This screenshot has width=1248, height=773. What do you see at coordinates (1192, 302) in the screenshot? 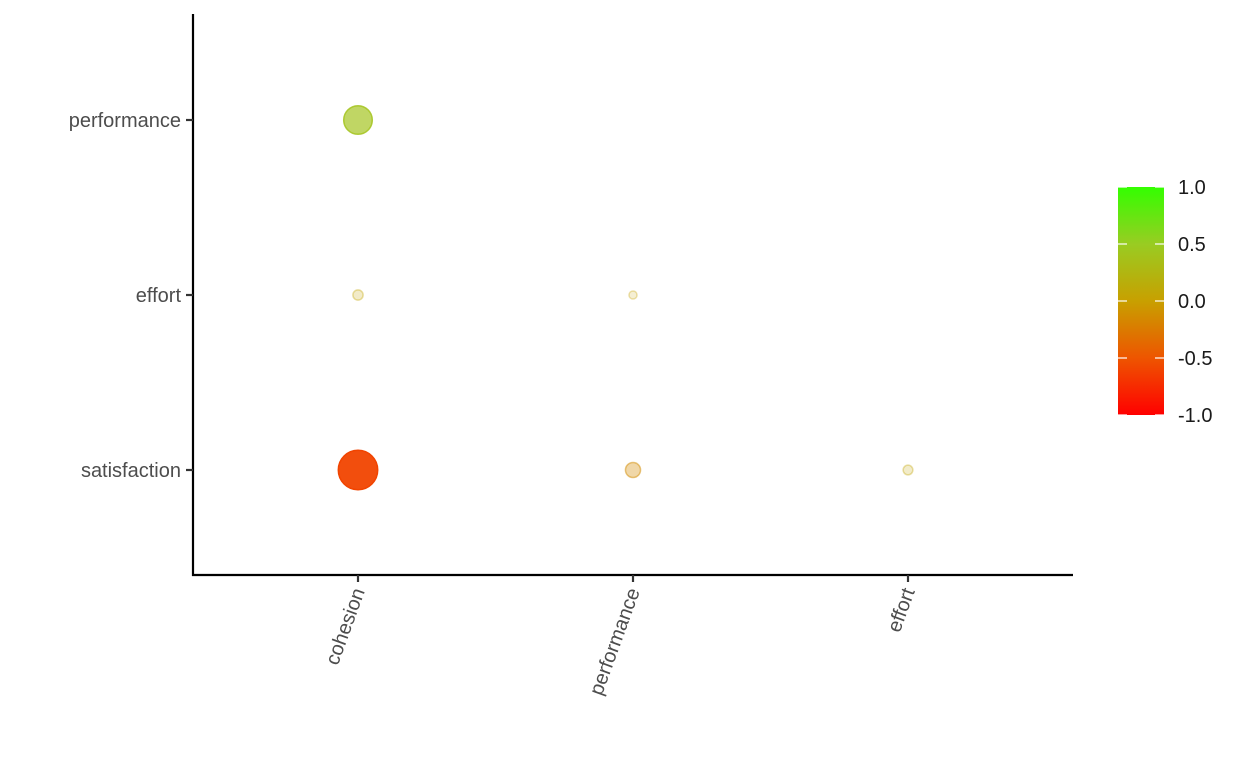
I see `legend-tick-label: 0.0` at bounding box center [1192, 302].